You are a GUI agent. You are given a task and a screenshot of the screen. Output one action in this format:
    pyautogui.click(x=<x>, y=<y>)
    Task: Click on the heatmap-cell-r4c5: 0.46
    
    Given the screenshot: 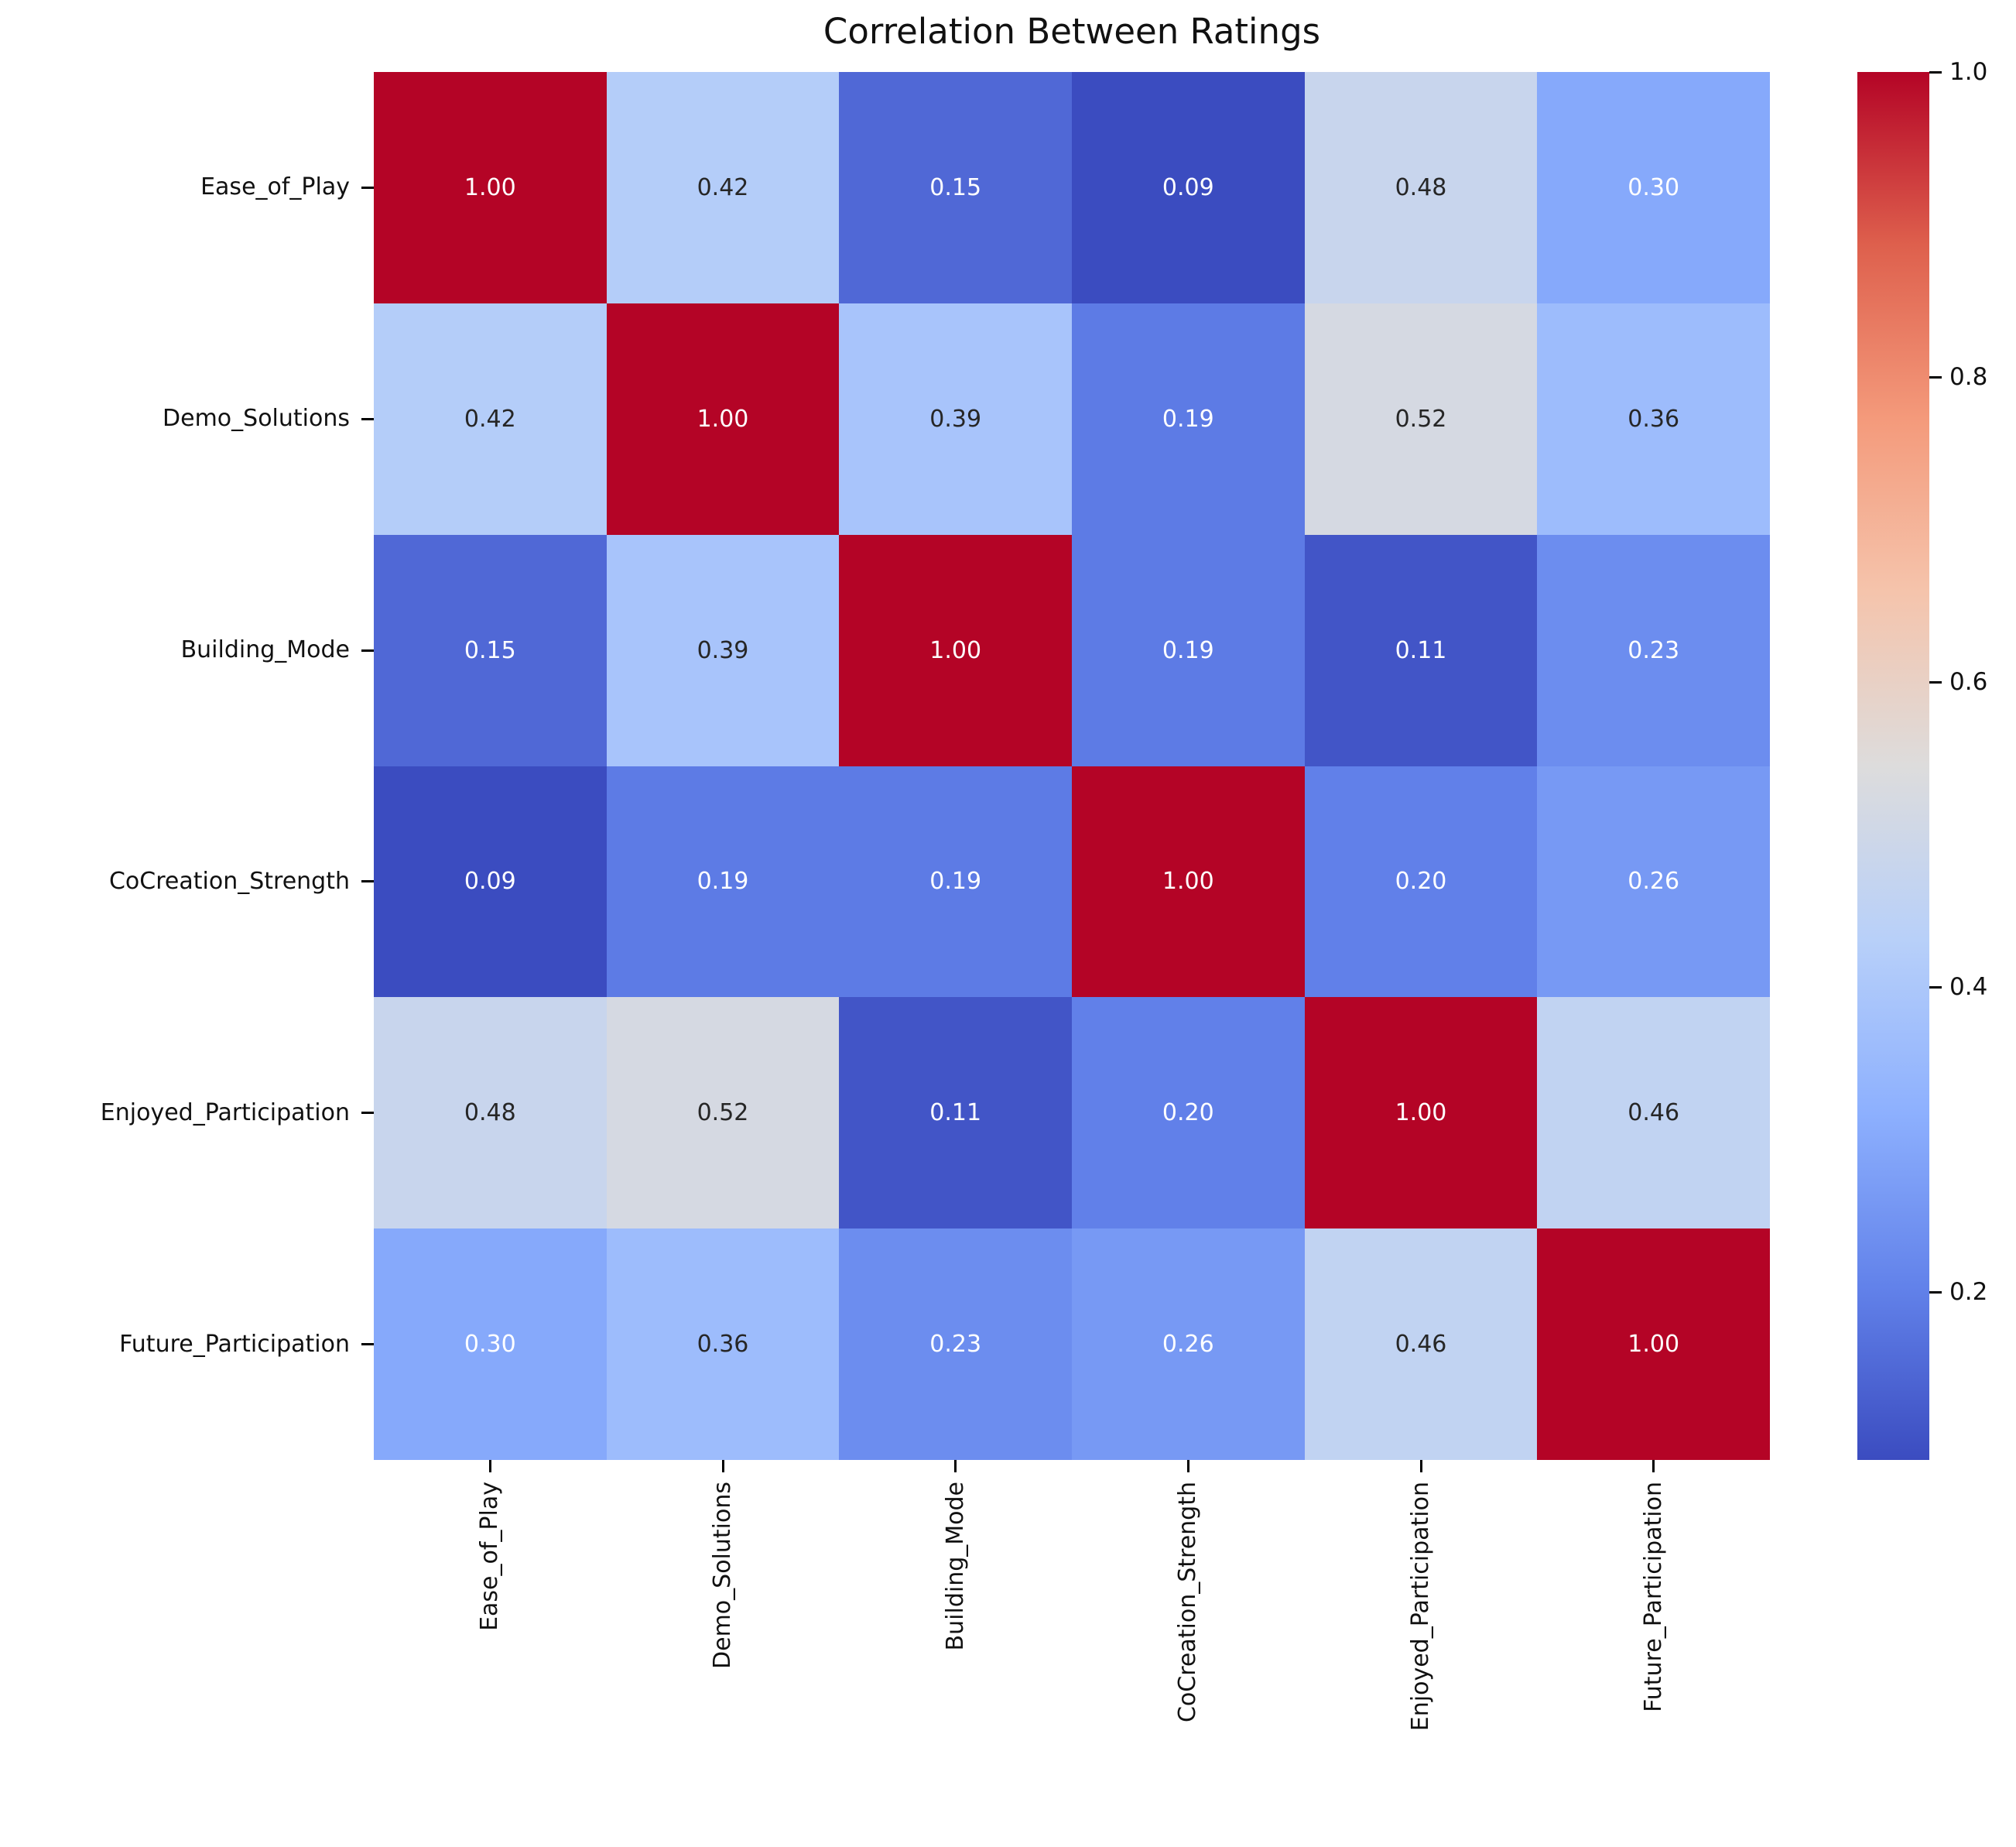 What is the action you would take?
    pyautogui.click(x=1653, y=1113)
    